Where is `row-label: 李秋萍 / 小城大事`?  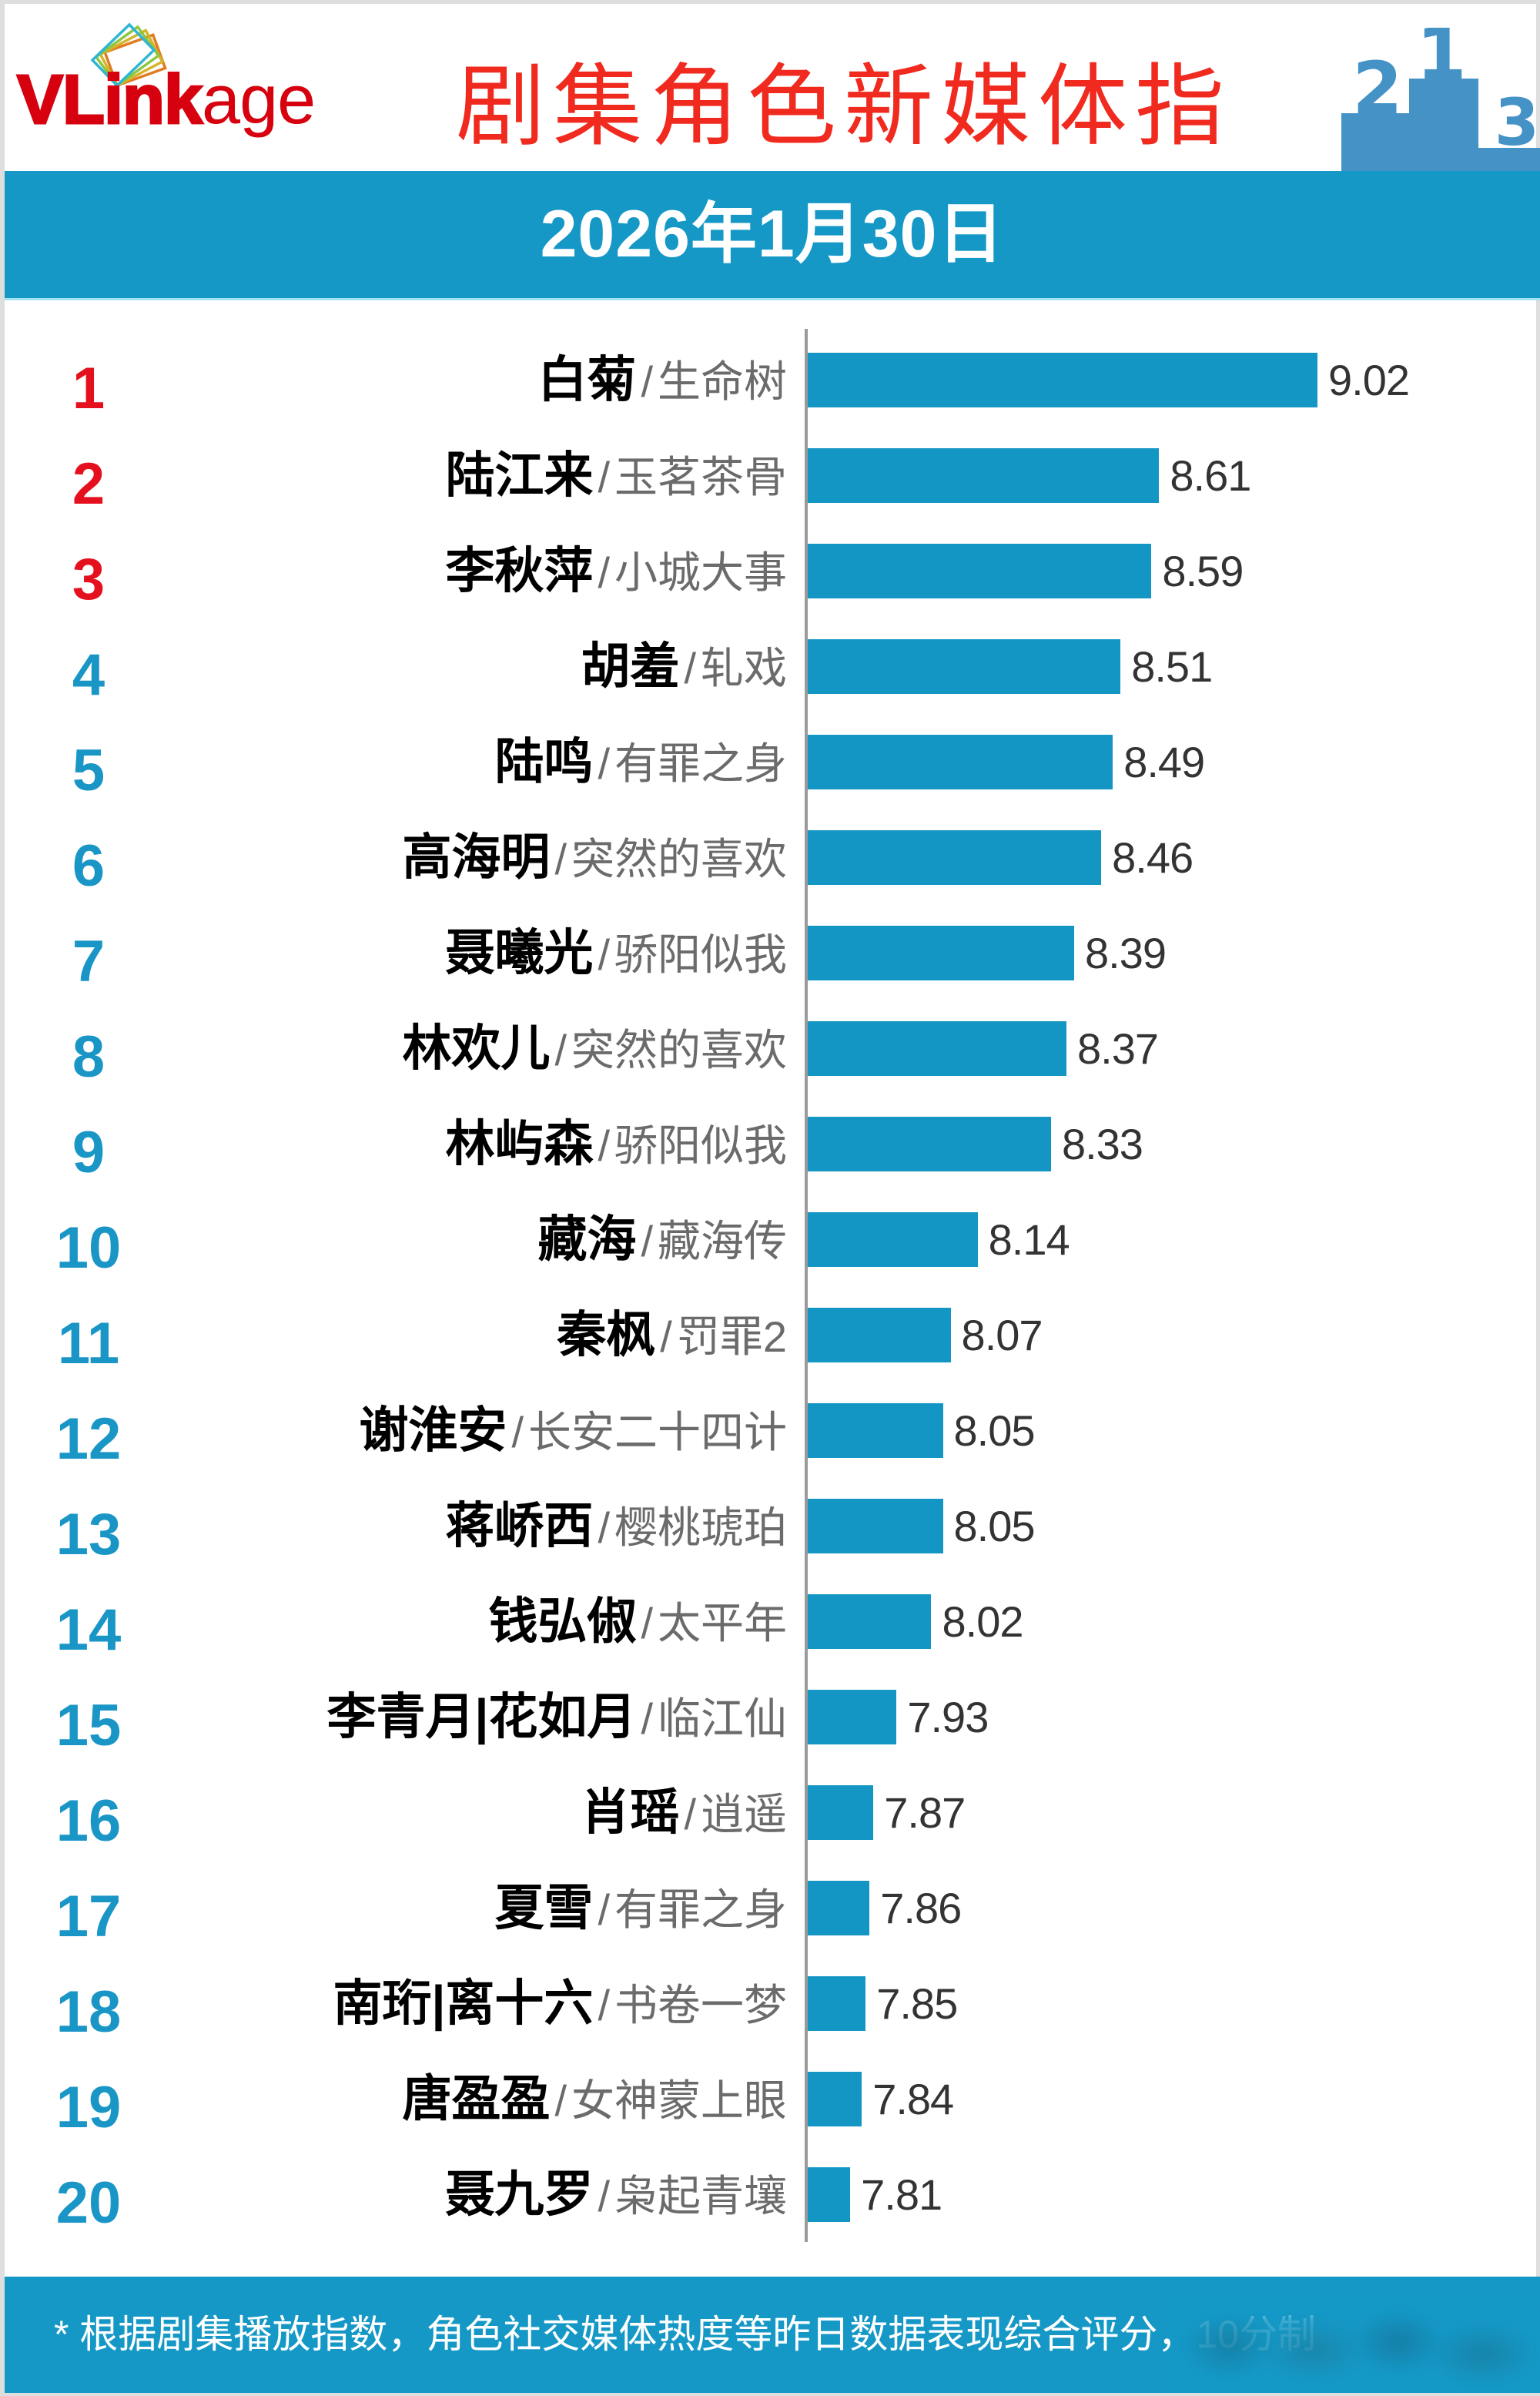
row-label: 李秋萍 / 小城大事 is located at coordinates (616, 571).